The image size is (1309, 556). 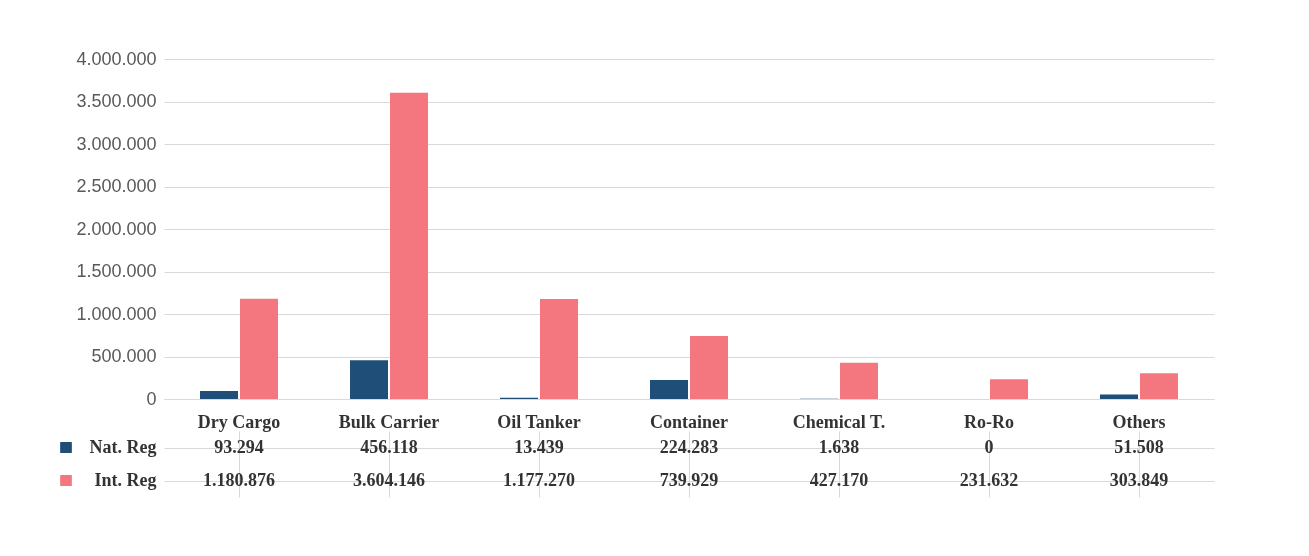 I want to click on y-tick-label: 1.000.000, so click(x=116, y=313).